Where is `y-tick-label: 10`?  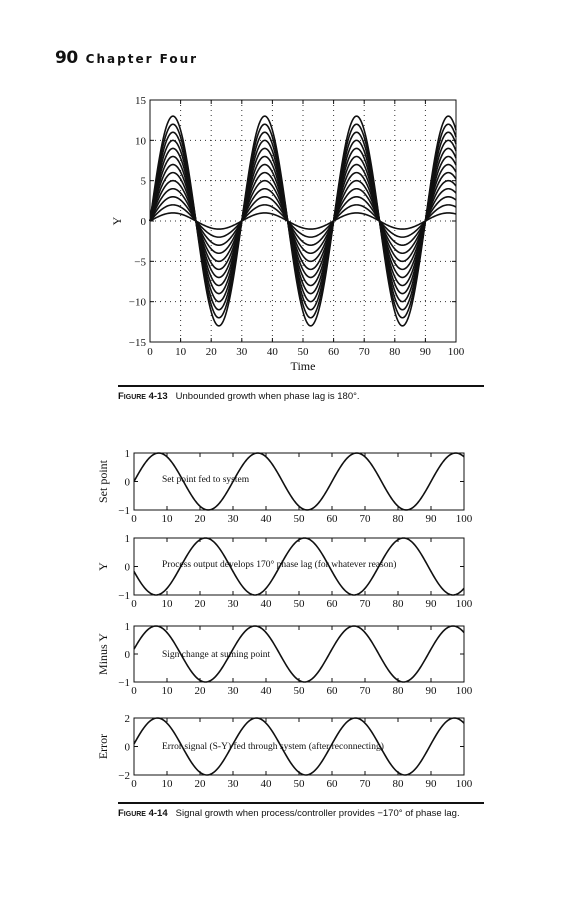
y-tick-label: 10 is located at coordinates (141, 141).